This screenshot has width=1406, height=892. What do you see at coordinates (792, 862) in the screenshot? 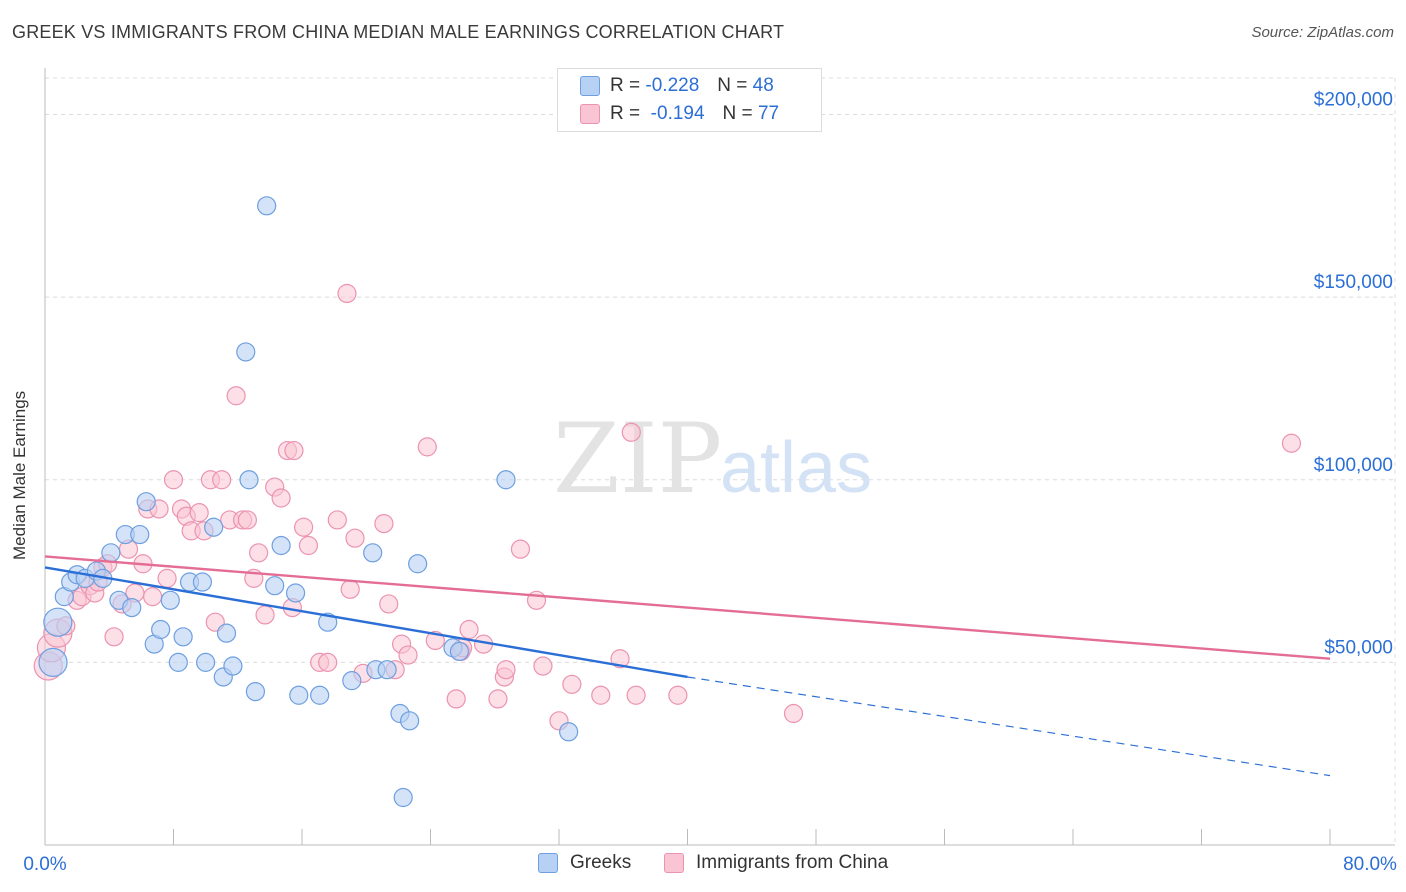
I see `legend-china-label: Immigrants from China` at bounding box center [792, 862].